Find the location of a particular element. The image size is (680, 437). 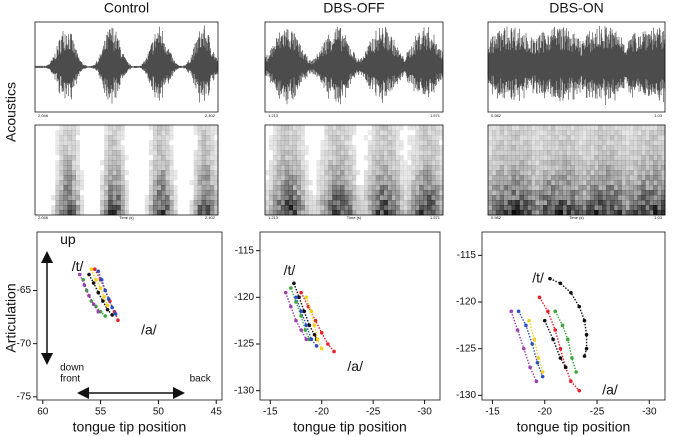

spectrogram-frame is located at coordinates (126, 170).